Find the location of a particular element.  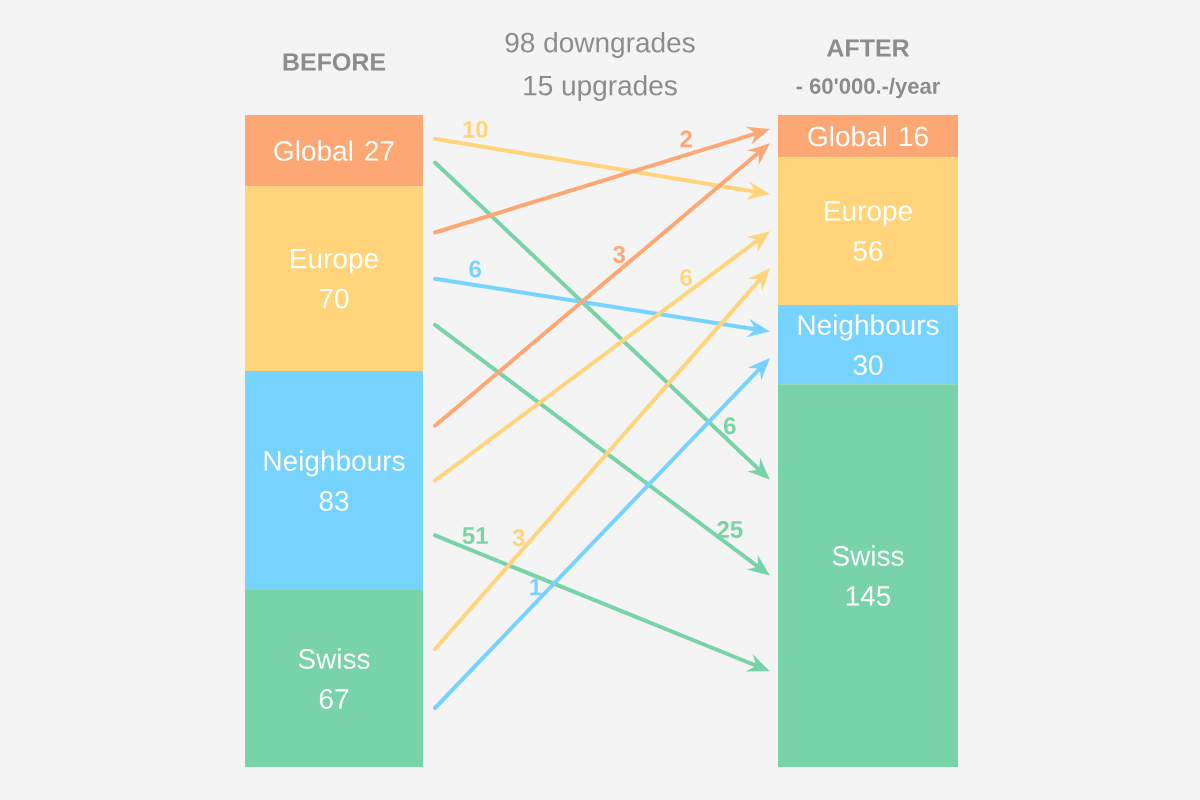

text: - 60'000.-/year is located at coordinates (868, 88).